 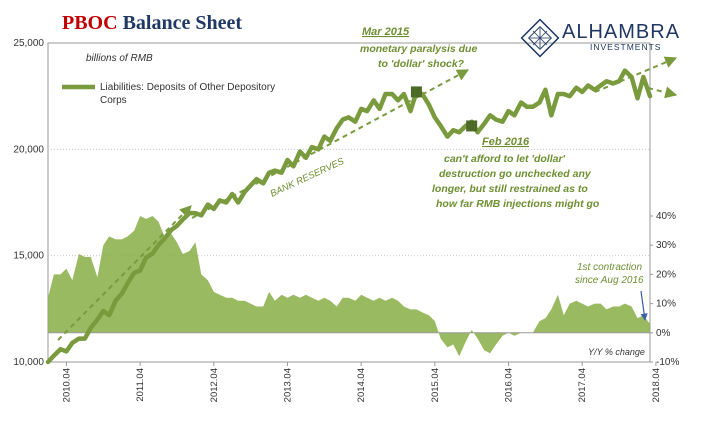 I want to click on x-tick-label: 2013.04, so click(x=287, y=385).